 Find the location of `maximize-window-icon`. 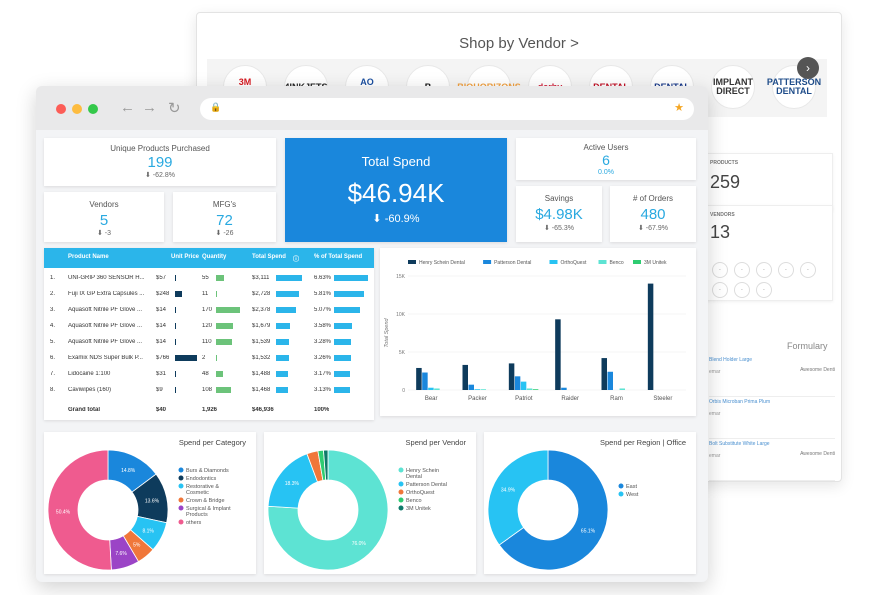

maximize-window-icon is located at coordinates (93, 109).